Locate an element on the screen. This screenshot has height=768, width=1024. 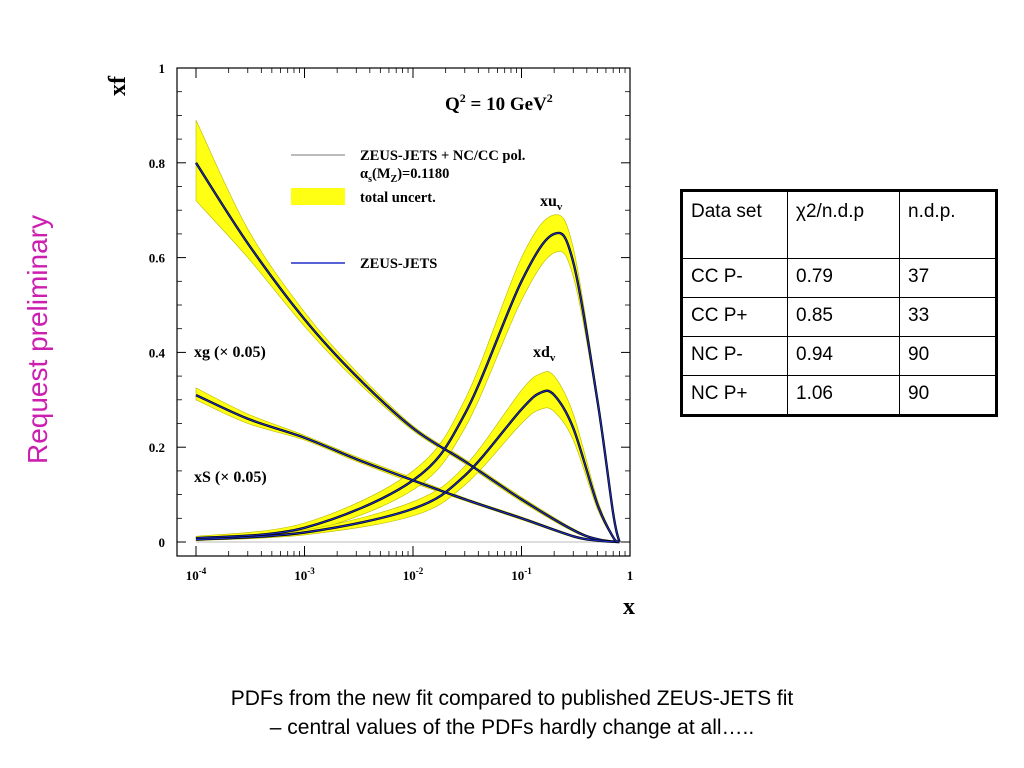
legend-label-zeus: ZEUS-JETS is located at coordinates (398, 264).